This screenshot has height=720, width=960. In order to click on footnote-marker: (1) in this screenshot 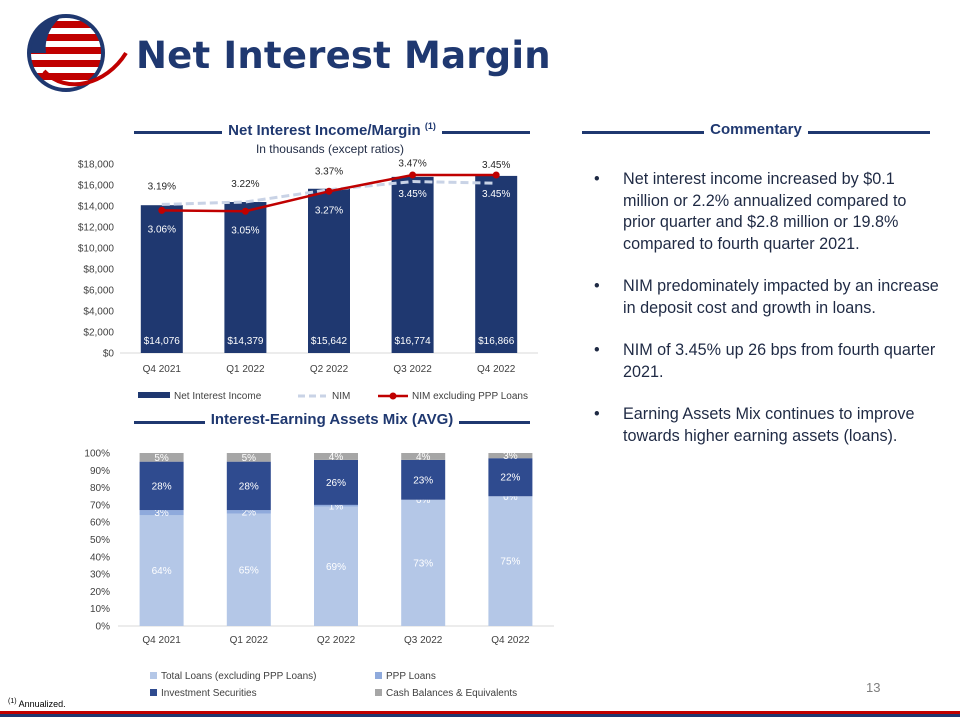, I will do `click(12, 701)`.